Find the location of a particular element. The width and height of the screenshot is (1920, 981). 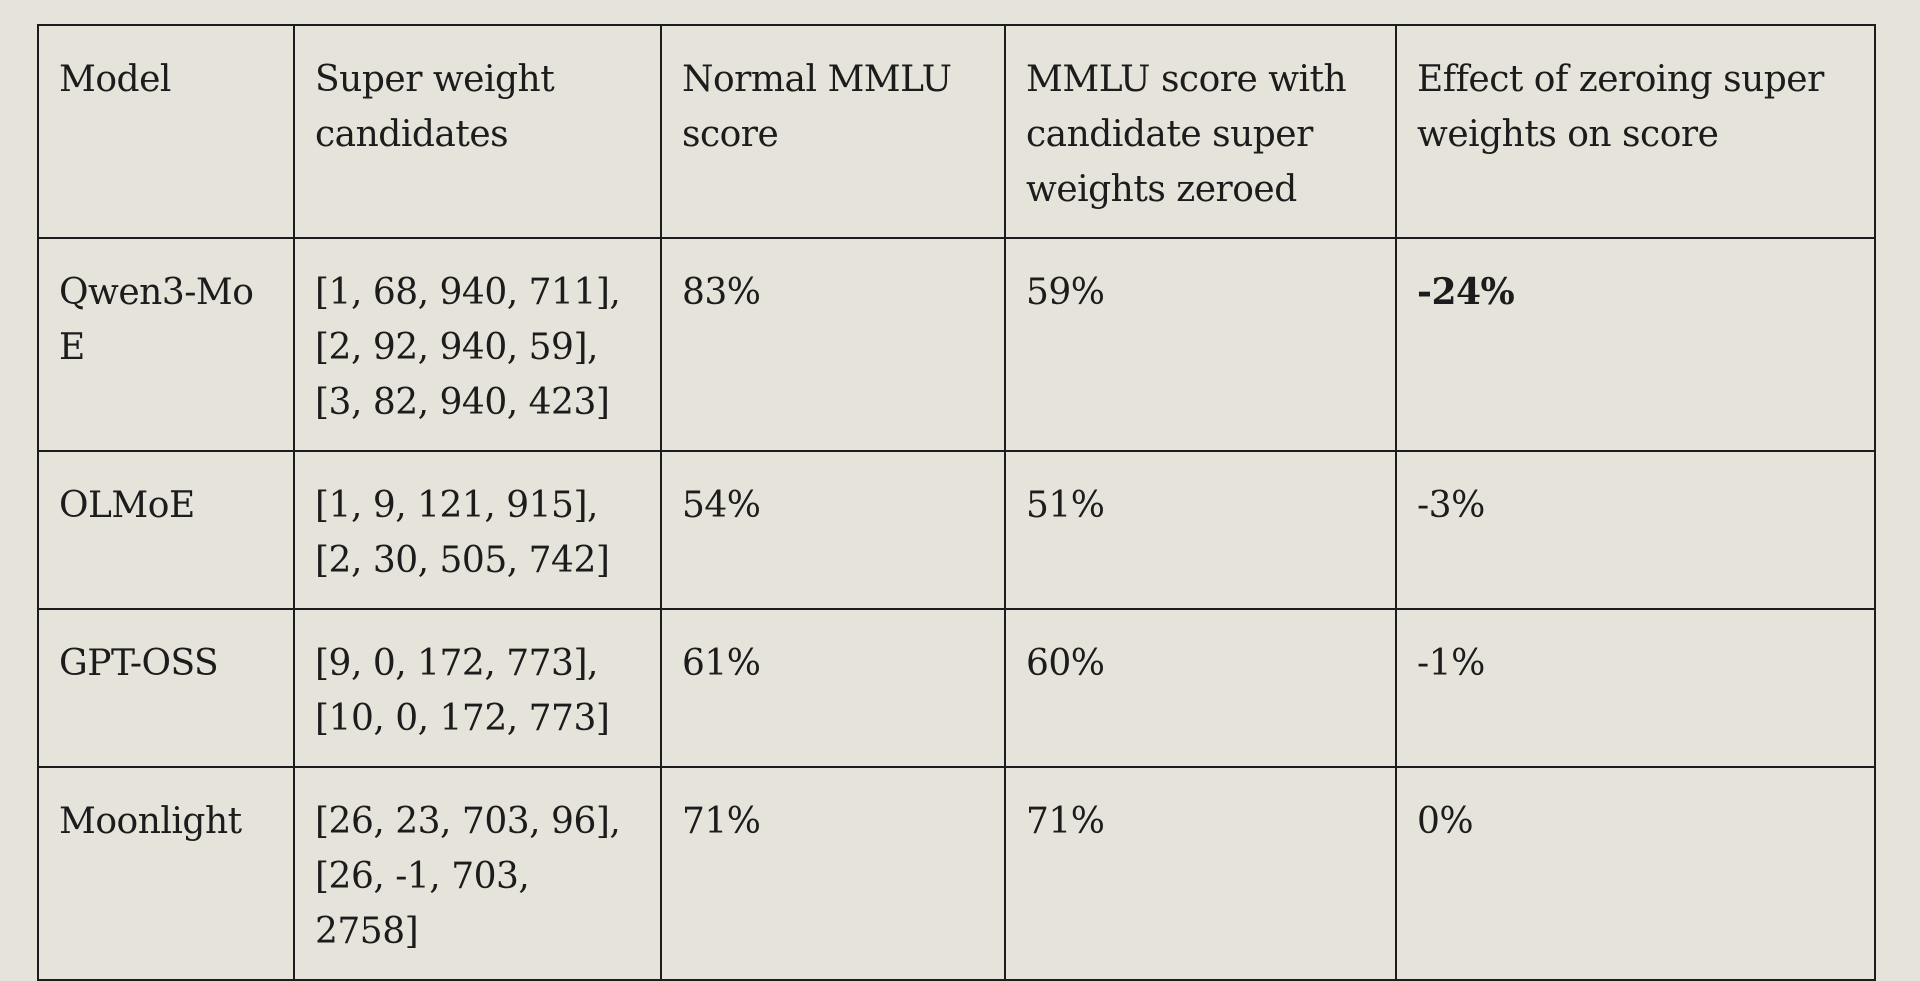

candidates-cell: [26, 23, 703, 96], [26, -1, 703, 2758] is located at coordinates (477, 873).